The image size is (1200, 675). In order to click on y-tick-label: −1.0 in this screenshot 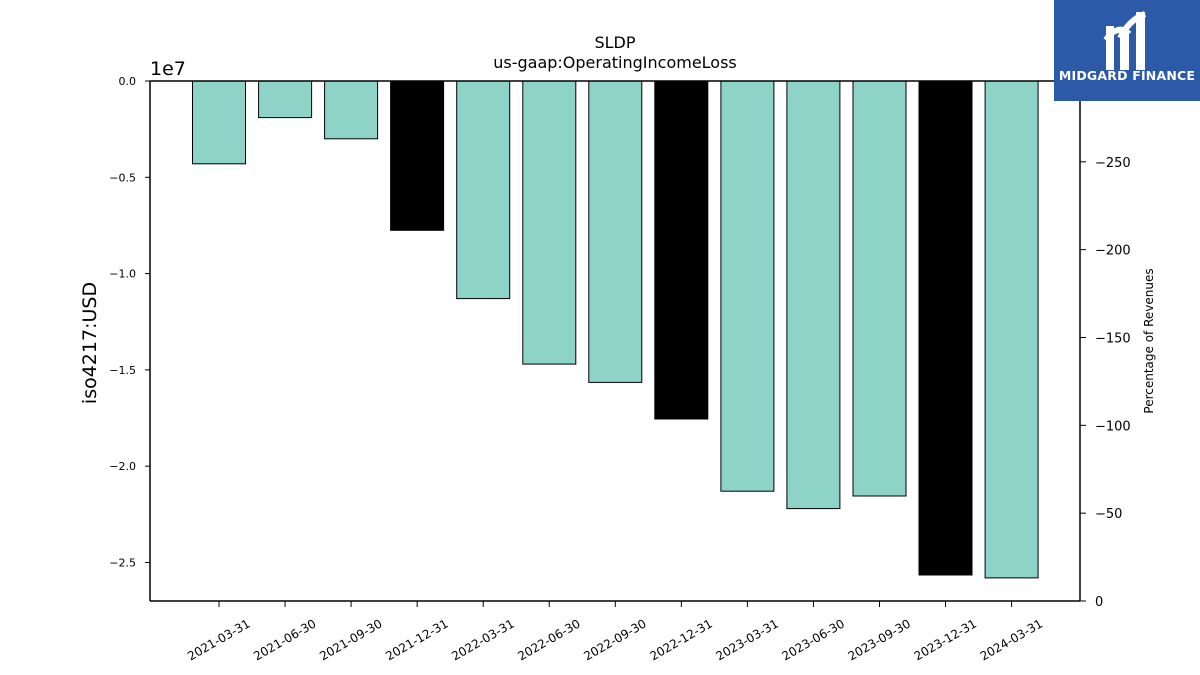, I will do `click(122, 274)`.